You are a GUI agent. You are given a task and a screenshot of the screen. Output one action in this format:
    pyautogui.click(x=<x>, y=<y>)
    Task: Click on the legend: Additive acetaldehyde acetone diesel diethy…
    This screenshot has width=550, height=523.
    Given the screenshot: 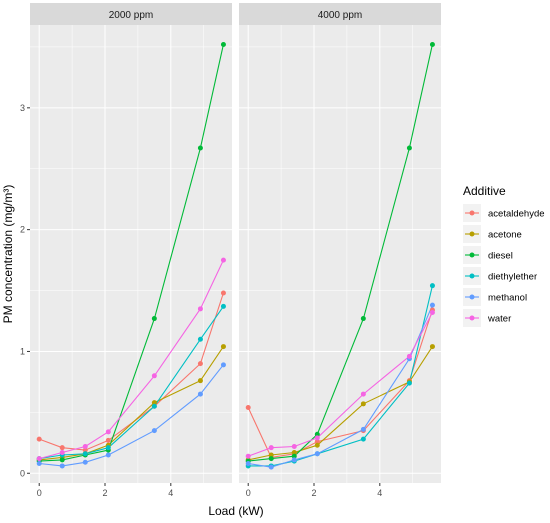 What is the action you would take?
    pyautogui.click(x=504, y=255)
    